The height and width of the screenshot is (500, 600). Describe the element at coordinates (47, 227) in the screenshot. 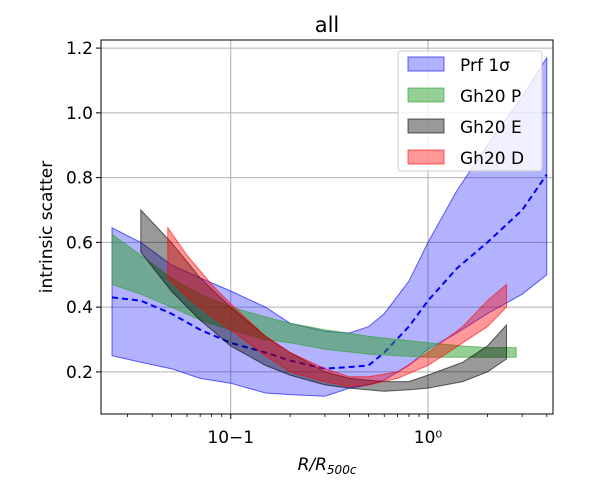

I see `y-axis-label: intrinsic scatter` at that location.